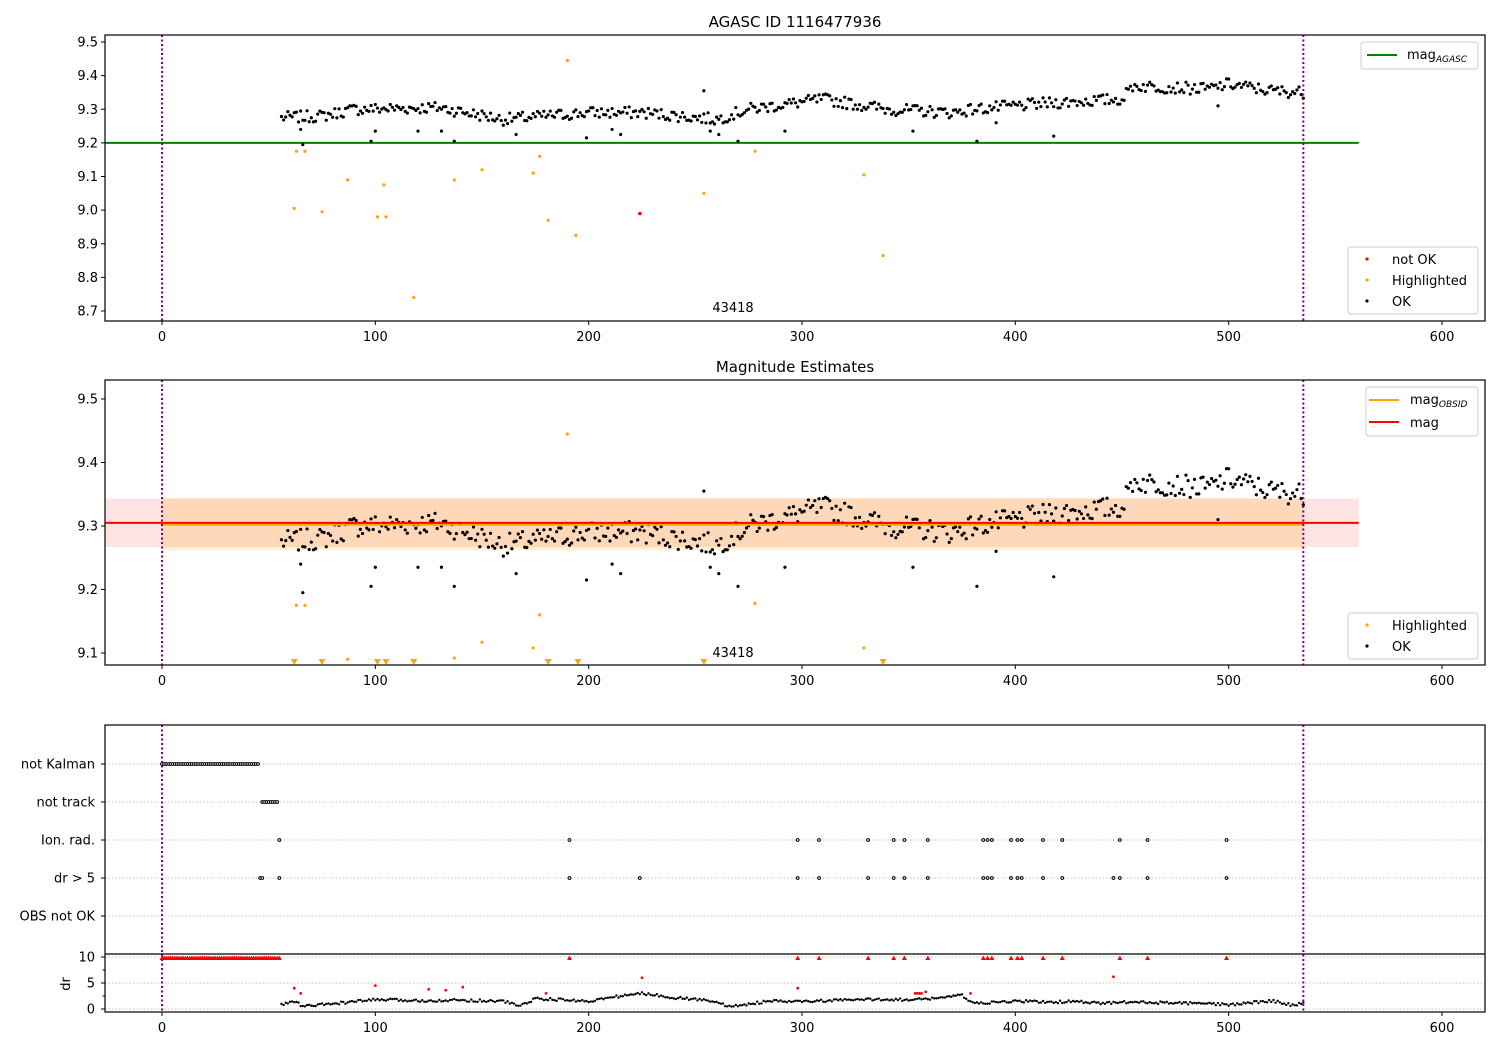  I want to click on legend-box, so click(1419, 55).